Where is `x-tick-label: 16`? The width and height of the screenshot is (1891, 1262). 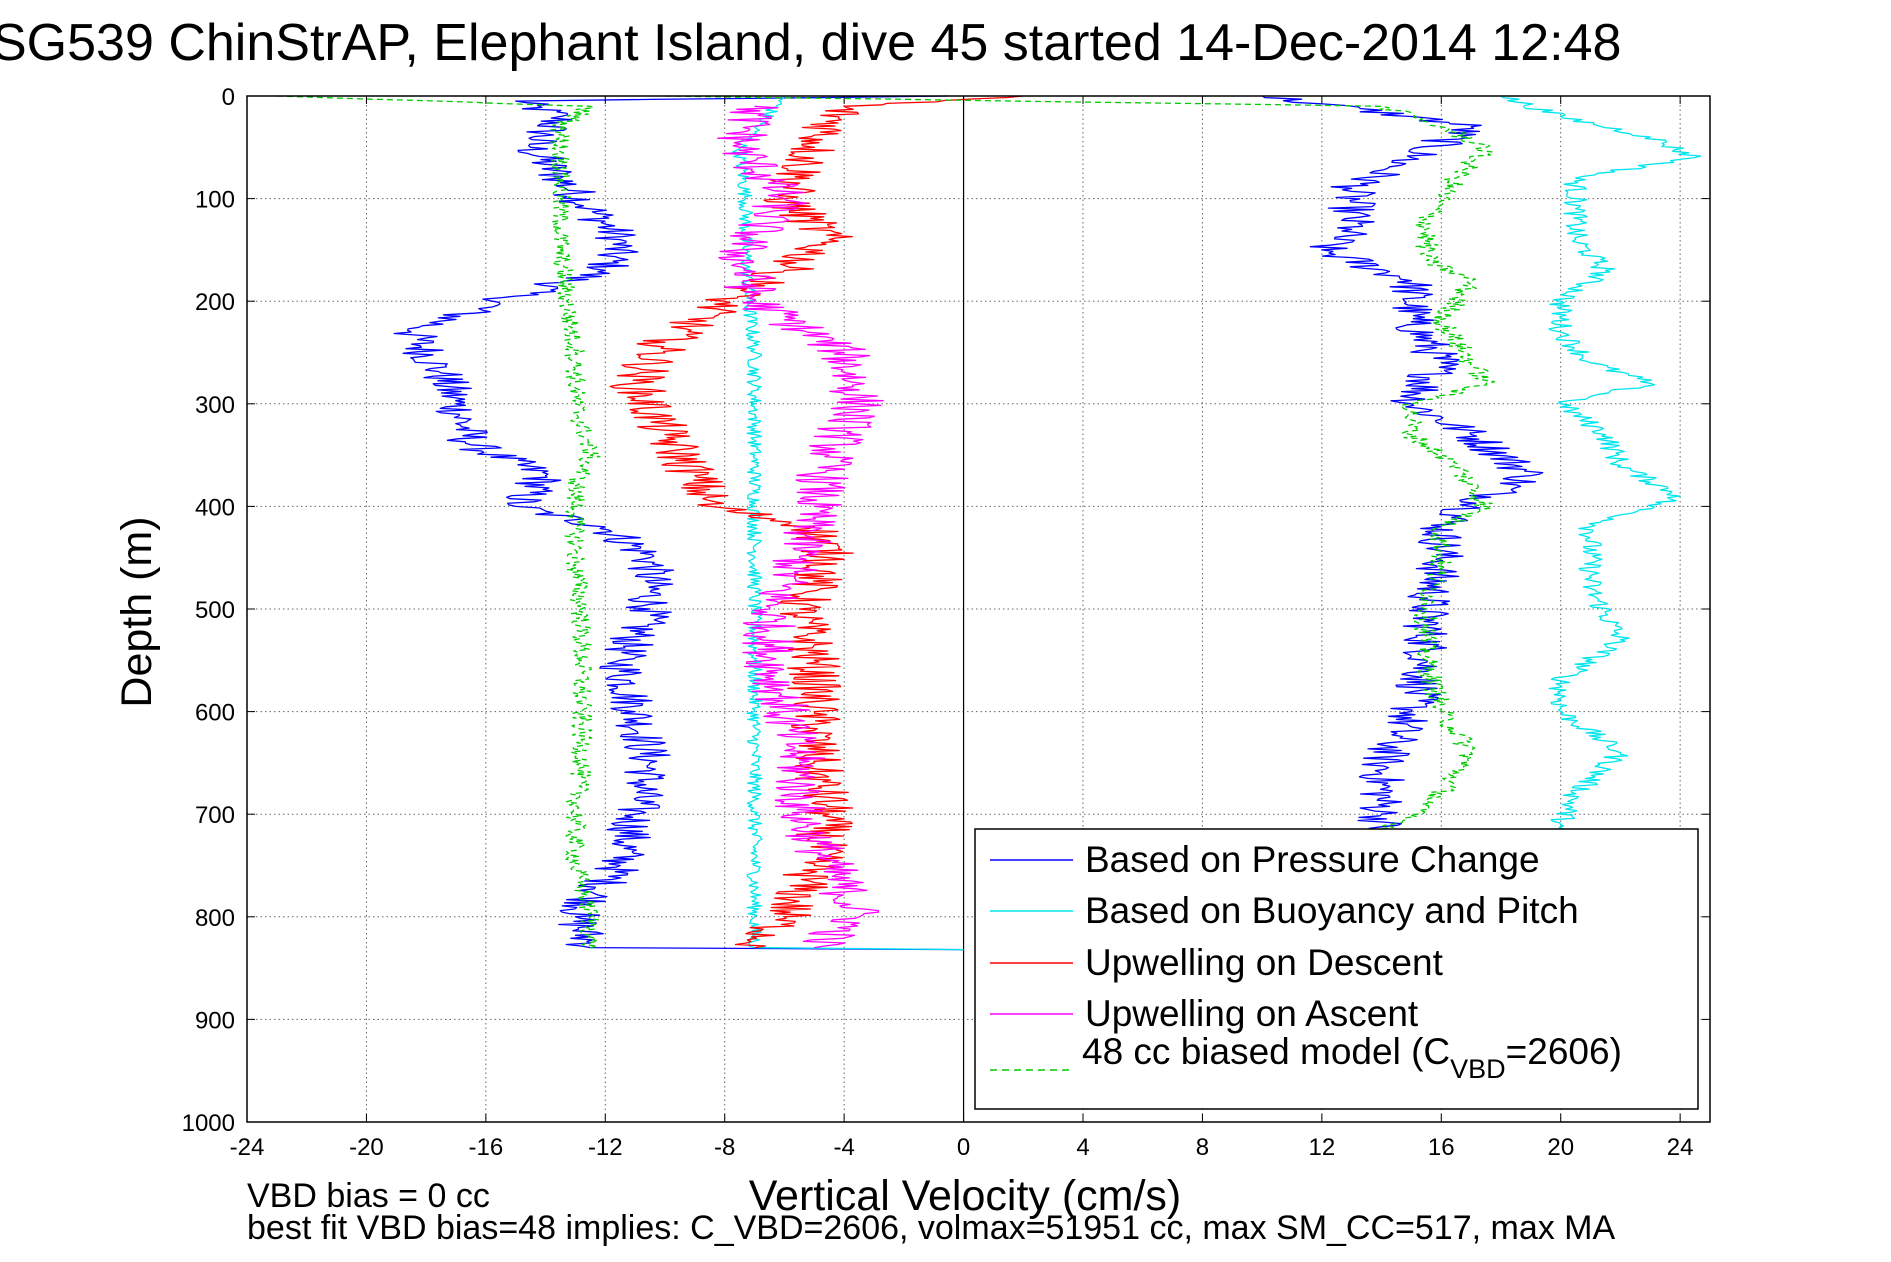 x-tick-label: 16 is located at coordinates (1441, 1147).